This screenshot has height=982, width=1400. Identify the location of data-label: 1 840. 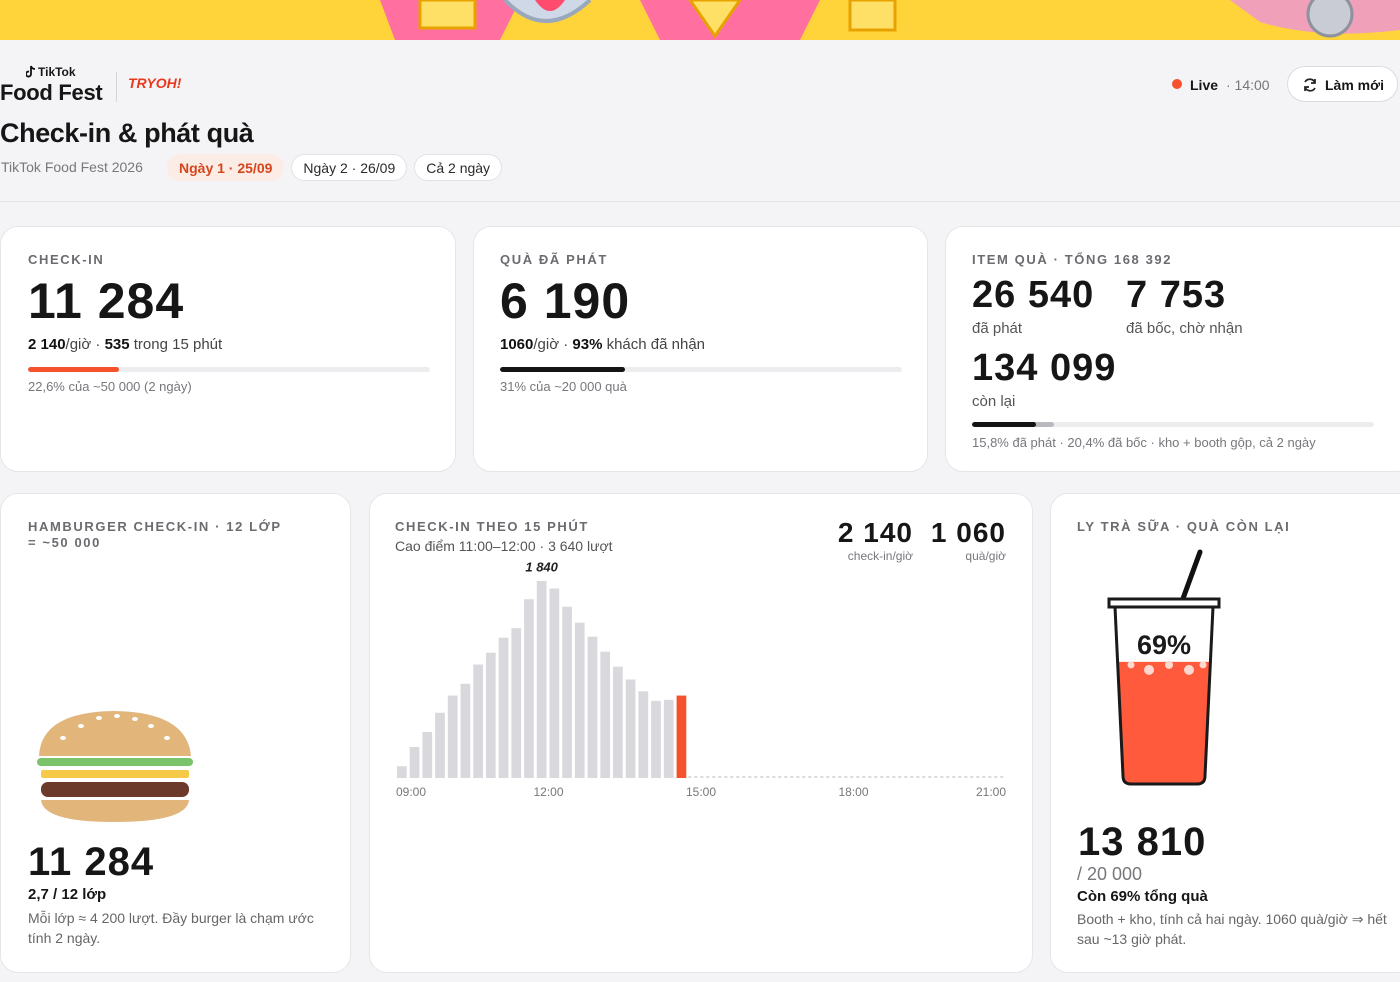
(541, 566).